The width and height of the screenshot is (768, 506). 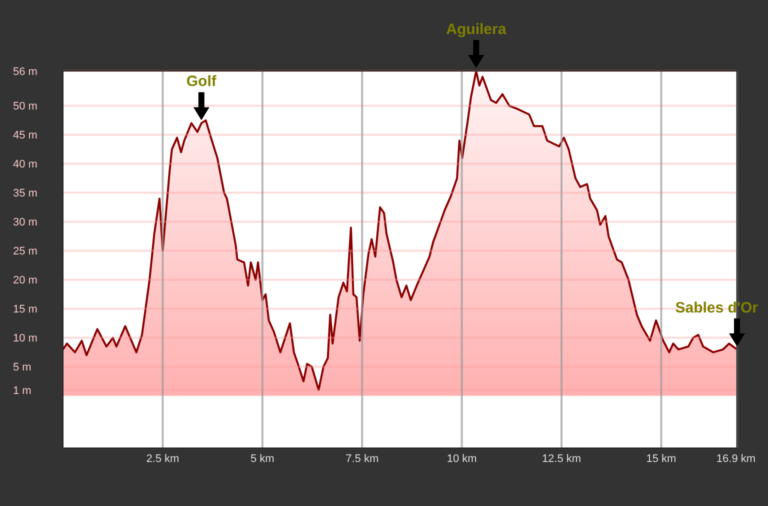 What do you see at coordinates (25, 338) in the screenshot?
I see `y-tick-label: 10 m` at bounding box center [25, 338].